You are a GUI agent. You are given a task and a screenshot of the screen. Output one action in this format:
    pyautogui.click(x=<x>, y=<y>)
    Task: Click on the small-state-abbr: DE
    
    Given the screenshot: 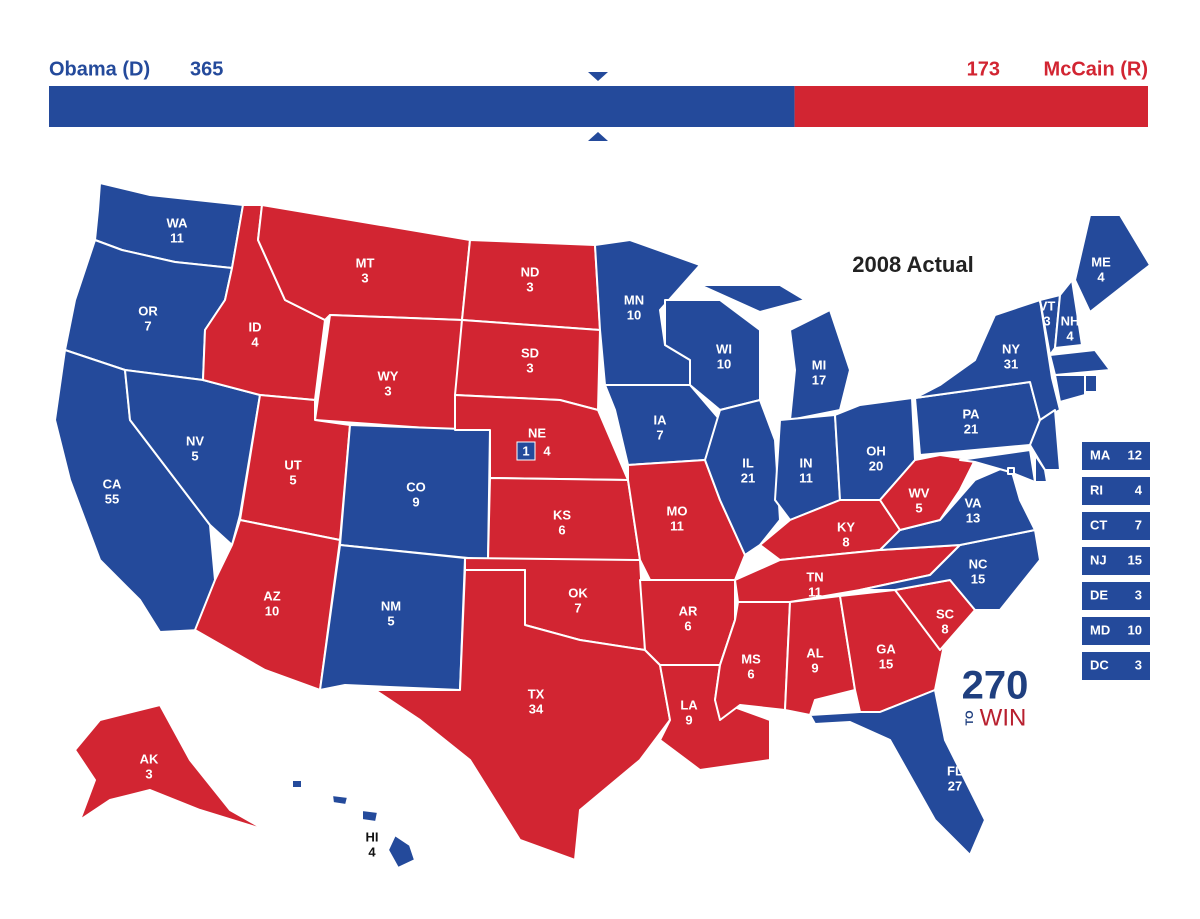 What is the action you would take?
    pyautogui.click(x=1099, y=594)
    